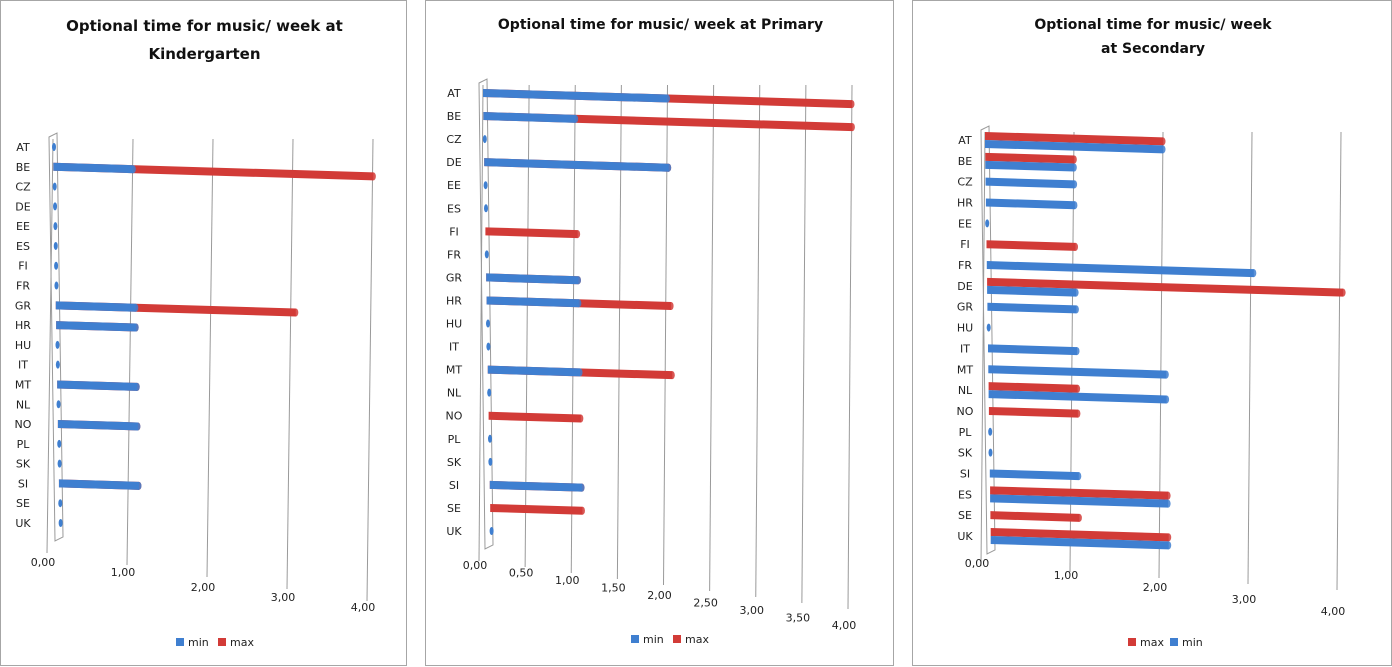 The height and width of the screenshot is (667, 1392). What do you see at coordinates (23, 503) in the screenshot?
I see `category-label: SE` at bounding box center [23, 503].